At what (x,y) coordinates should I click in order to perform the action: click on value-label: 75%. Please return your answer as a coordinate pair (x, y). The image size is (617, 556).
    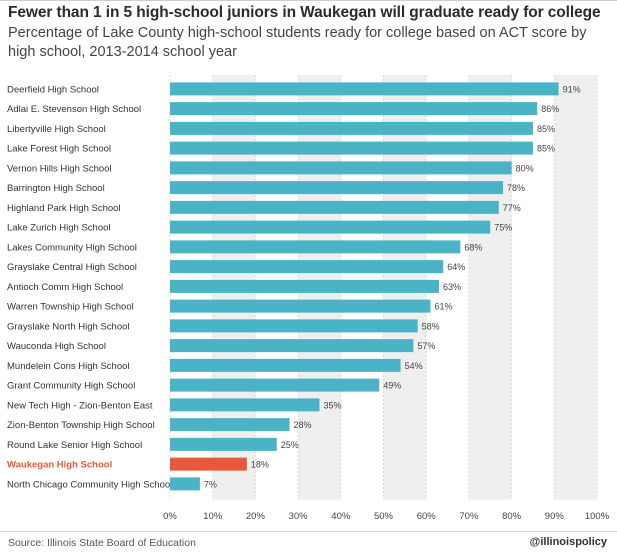
    Looking at the image, I should click on (503, 228).